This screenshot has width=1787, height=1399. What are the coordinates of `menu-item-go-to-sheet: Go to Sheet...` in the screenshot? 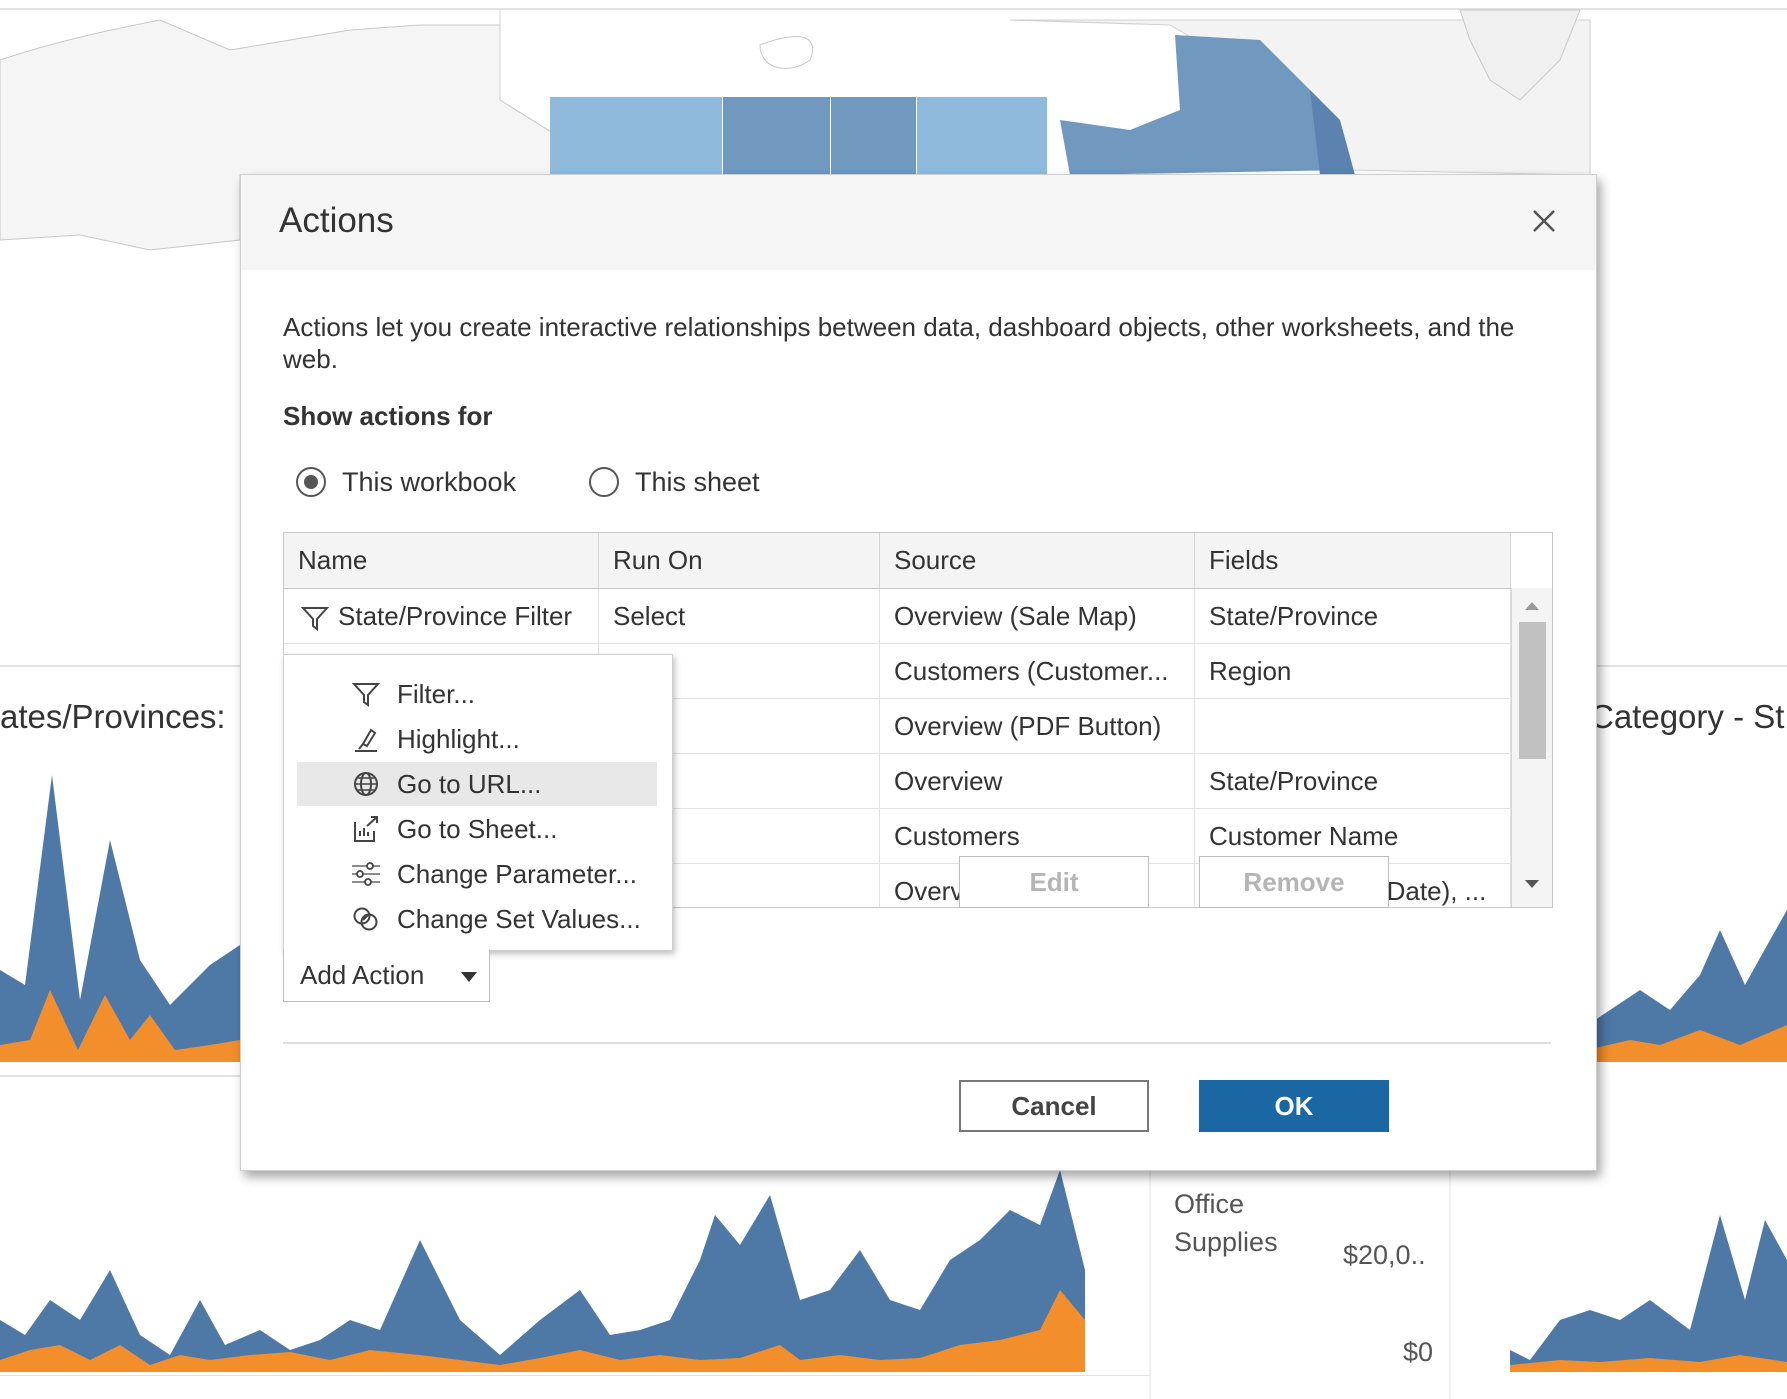 It's located at (477, 829).